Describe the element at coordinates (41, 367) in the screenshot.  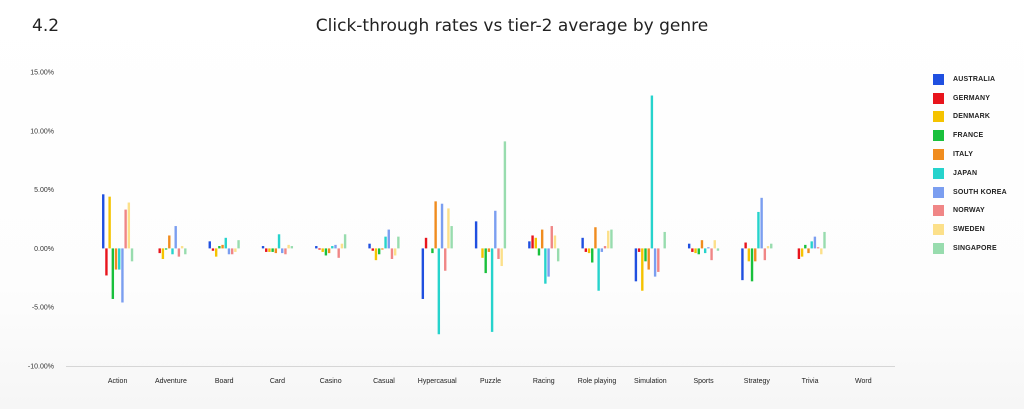
I see `y-tick-label: -10.00%` at that location.